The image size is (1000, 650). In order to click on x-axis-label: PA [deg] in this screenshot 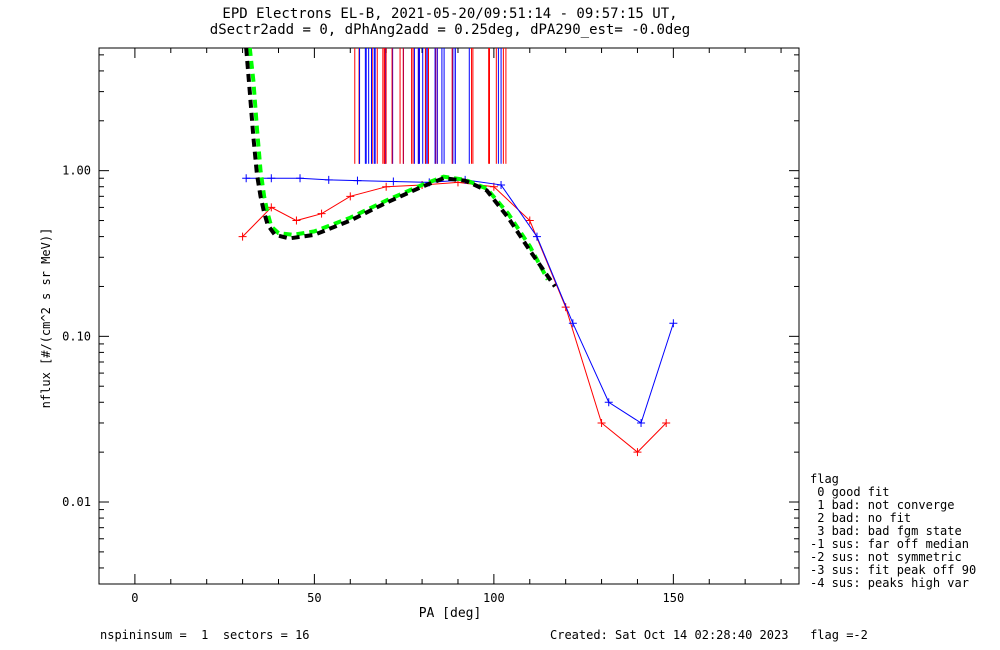, I will do `click(450, 613)`.